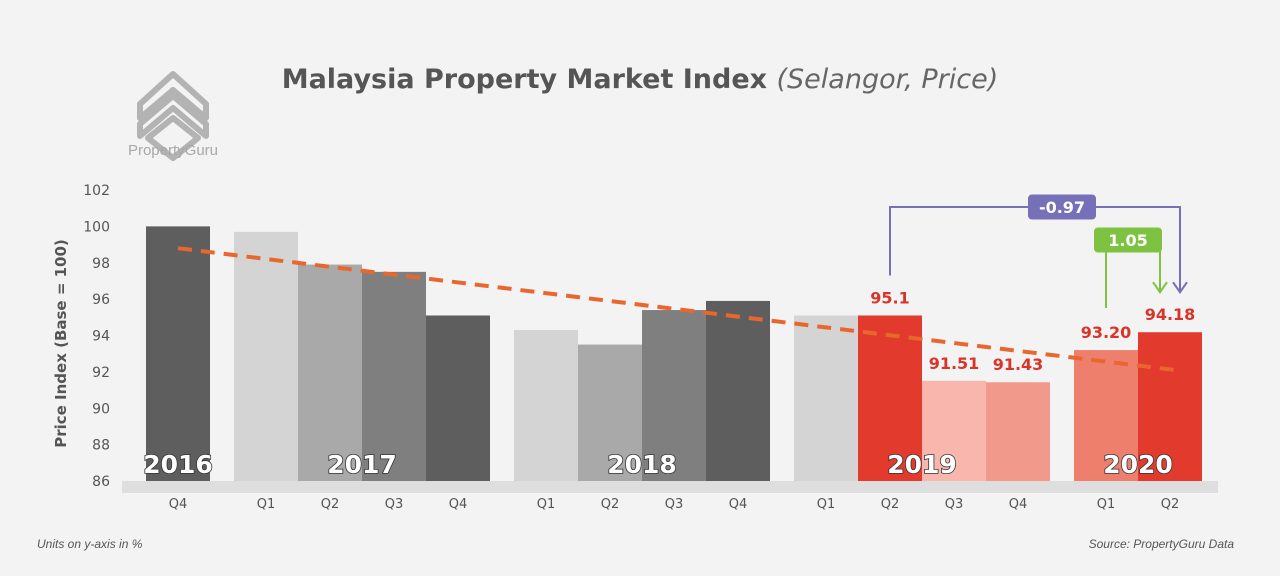 Image resolution: width=1280 pixels, height=576 pixels. I want to click on annotation-text: -0.97, so click(1062, 207).